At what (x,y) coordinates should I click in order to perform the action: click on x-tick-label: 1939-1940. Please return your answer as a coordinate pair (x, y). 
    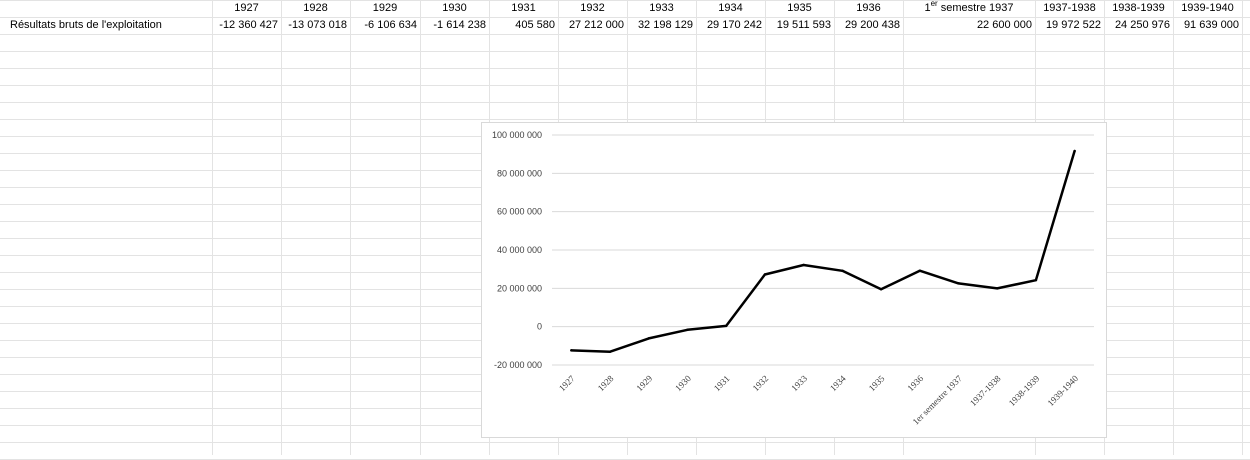
    Looking at the image, I should click on (1062, 390).